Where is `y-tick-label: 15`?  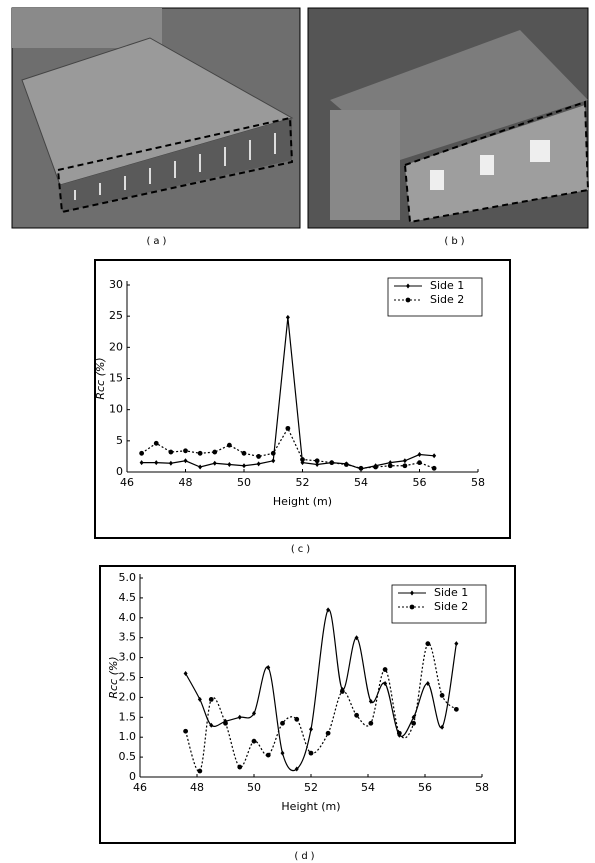 y-tick-label: 15 is located at coordinates (116, 378).